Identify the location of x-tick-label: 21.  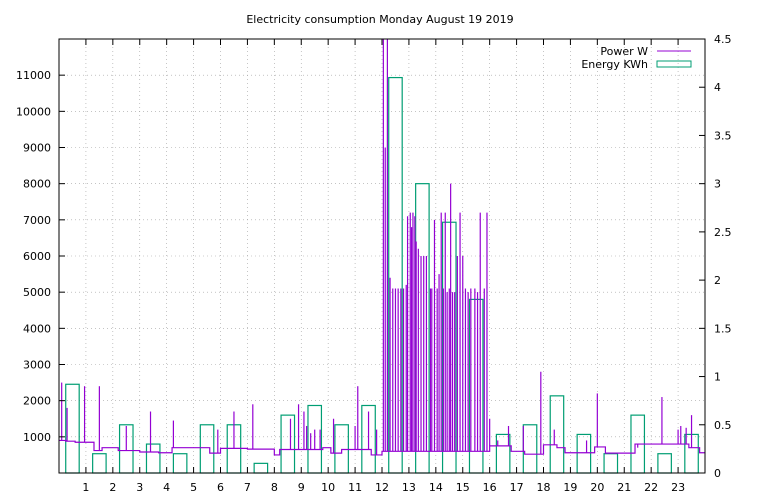
(624, 487).